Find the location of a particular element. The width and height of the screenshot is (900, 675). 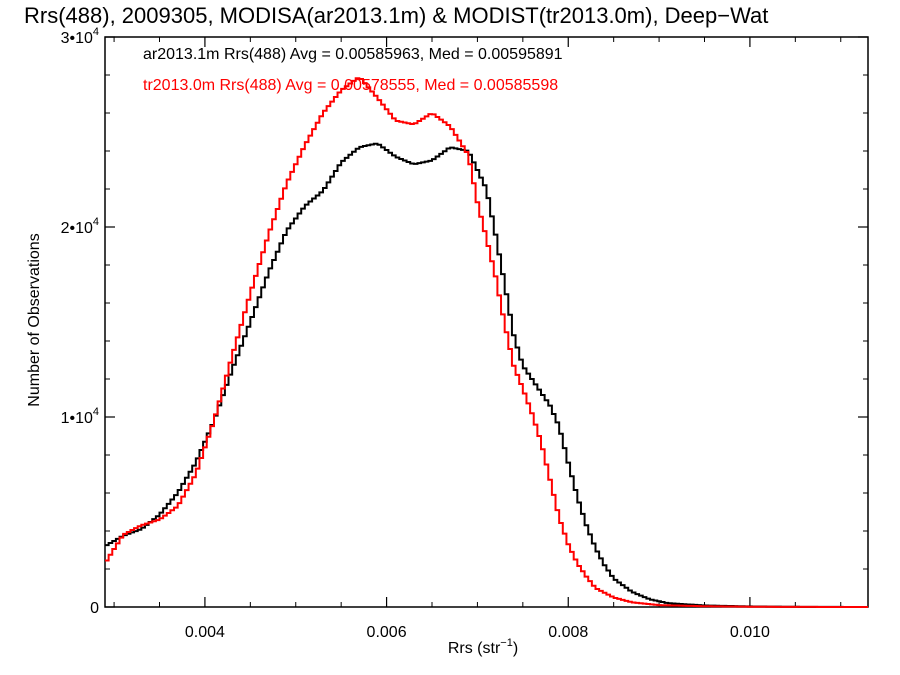

x-tick-label: 0.004 is located at coordinates (205, 632).